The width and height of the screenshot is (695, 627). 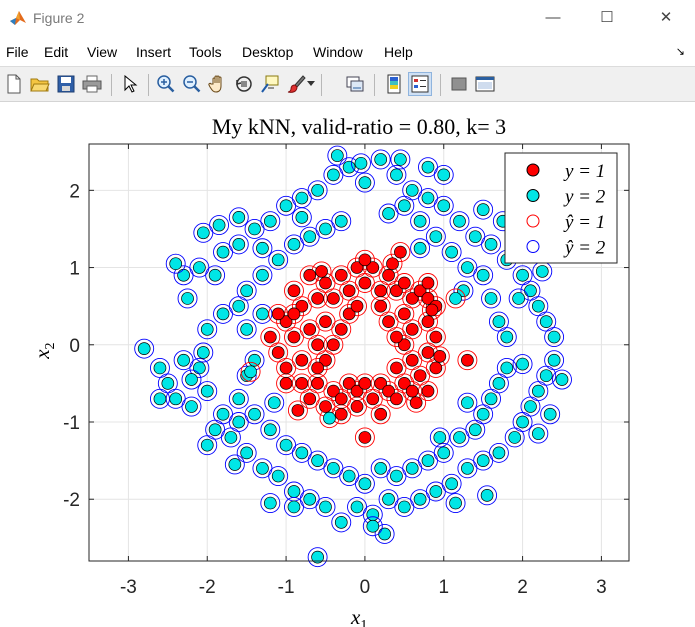 What do you see at coordinates (394, 84) in the screenshot?
I see `colorbar-button` at bounding box center [394, 84].